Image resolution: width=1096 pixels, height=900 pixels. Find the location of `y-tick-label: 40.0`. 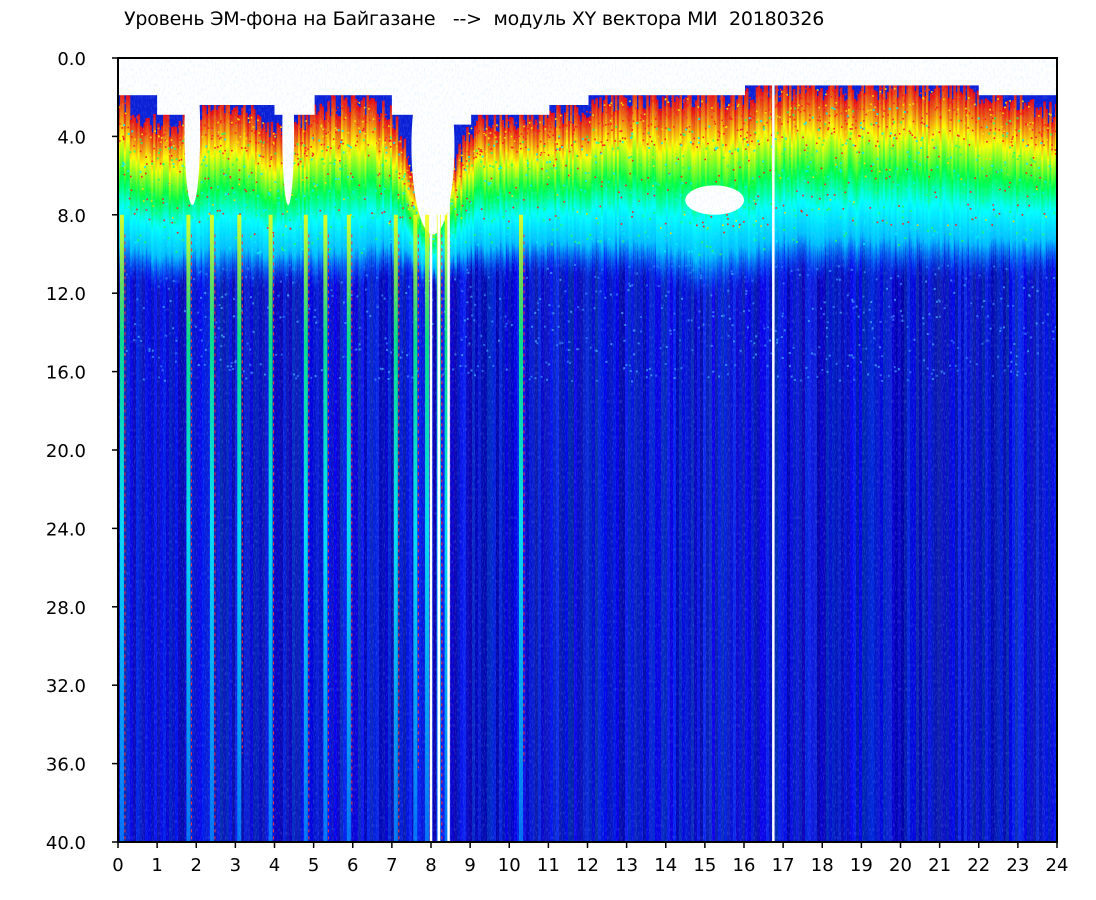

y-tick-label: 40.0 is located at coordinates (66, 843).